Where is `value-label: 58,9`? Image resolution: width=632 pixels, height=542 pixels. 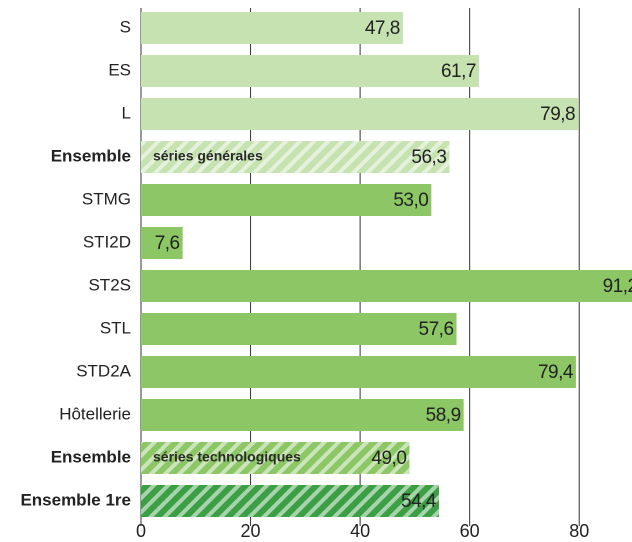
value-label: 58,9 is located at coordinates (443, 415).